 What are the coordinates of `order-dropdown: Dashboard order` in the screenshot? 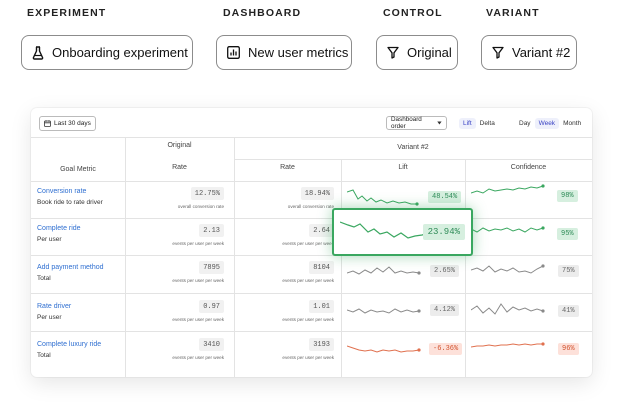 It's located at (416, 123).